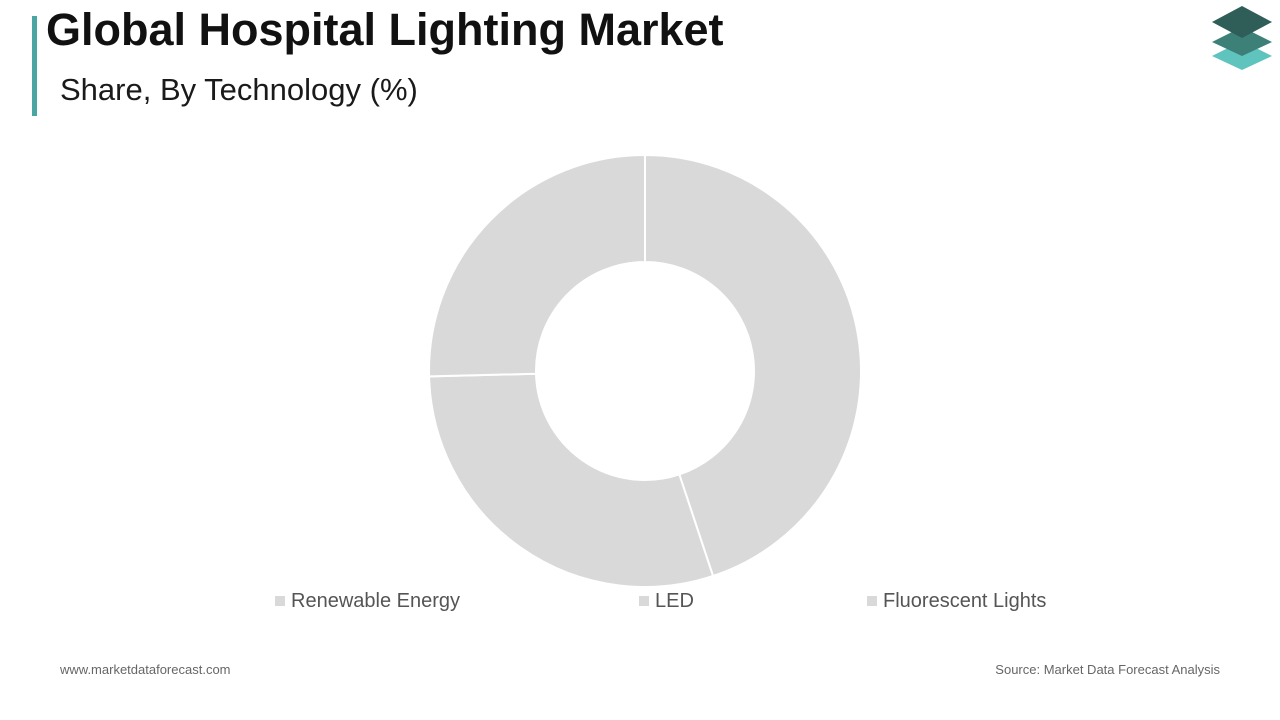  I want to click on legend-label: Renewable Energy, so click(375, 600).